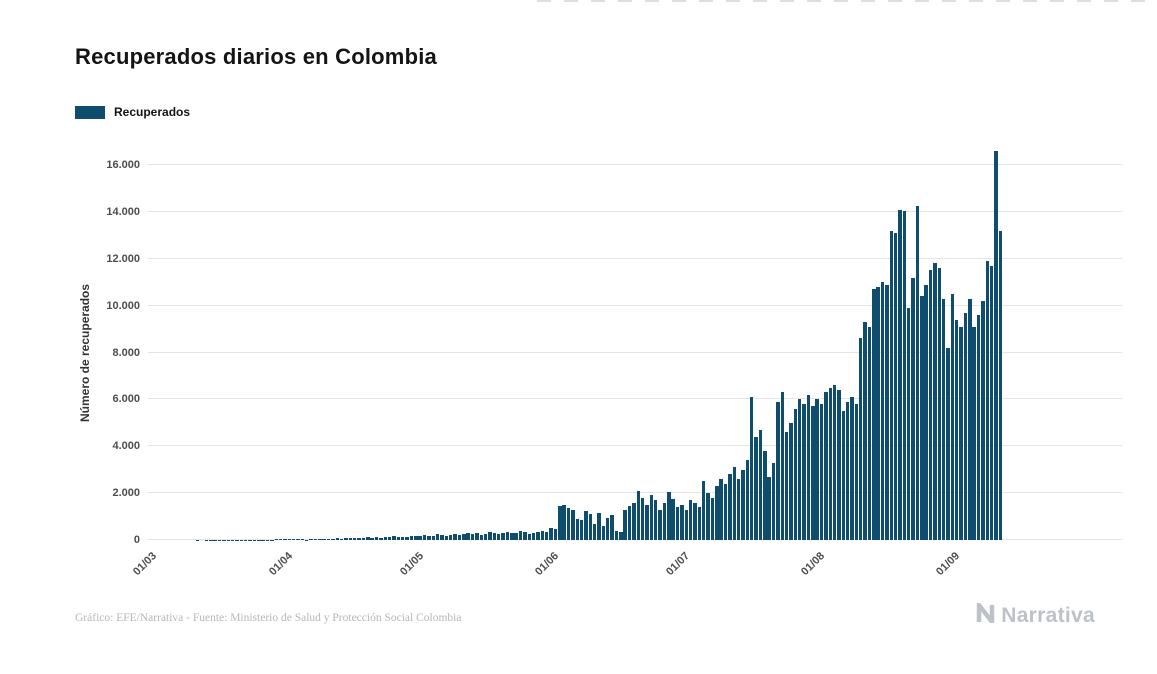 This screenshot has height=674, width=1157. I want to click on y-tick-label: 2.000, so click(126, 493).